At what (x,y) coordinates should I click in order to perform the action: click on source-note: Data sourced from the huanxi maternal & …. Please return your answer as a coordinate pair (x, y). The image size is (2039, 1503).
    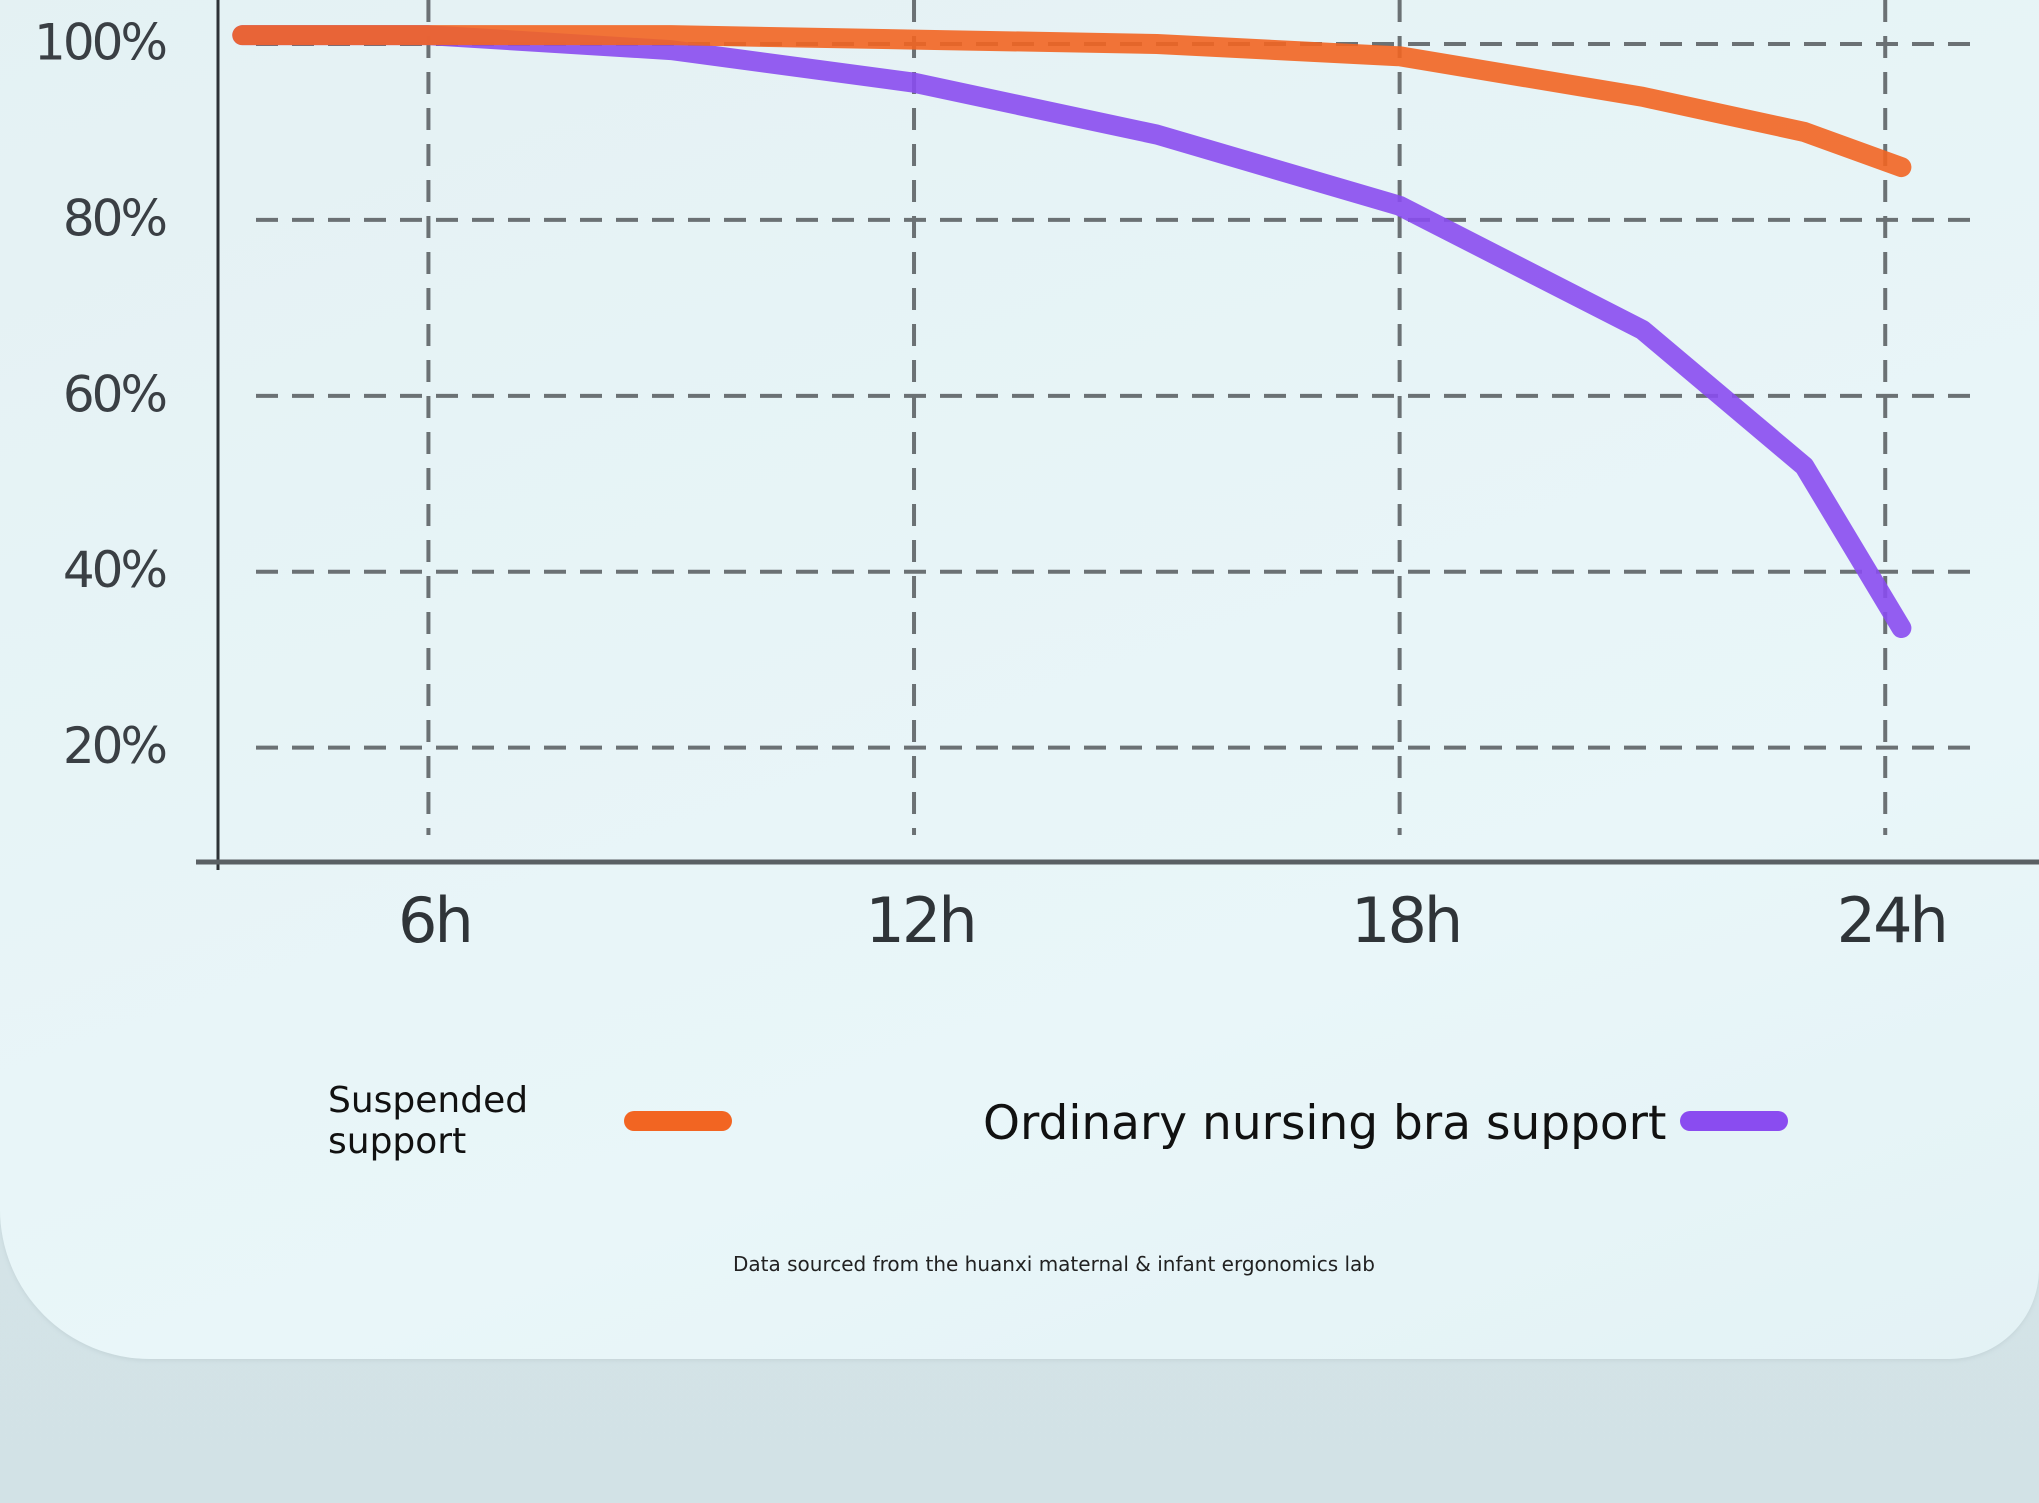
    Looking at the image, I should click on (1054, 1264).